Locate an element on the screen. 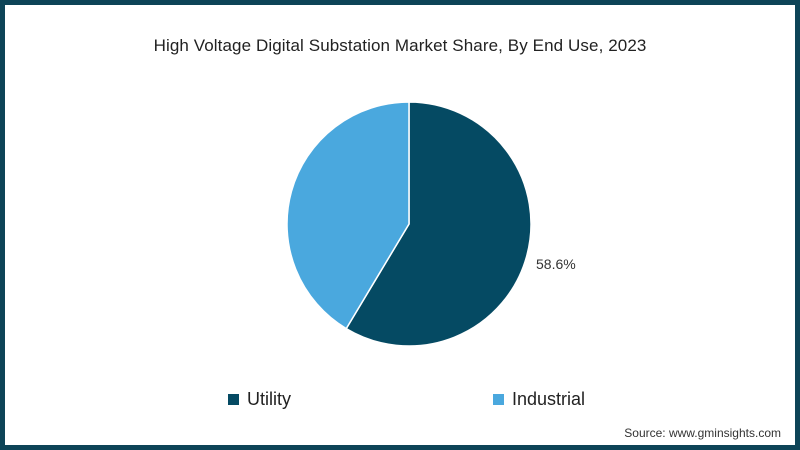 This screenshot has width=800, height=450. legend-swatch-industrial is located at coordinates (498, 399).